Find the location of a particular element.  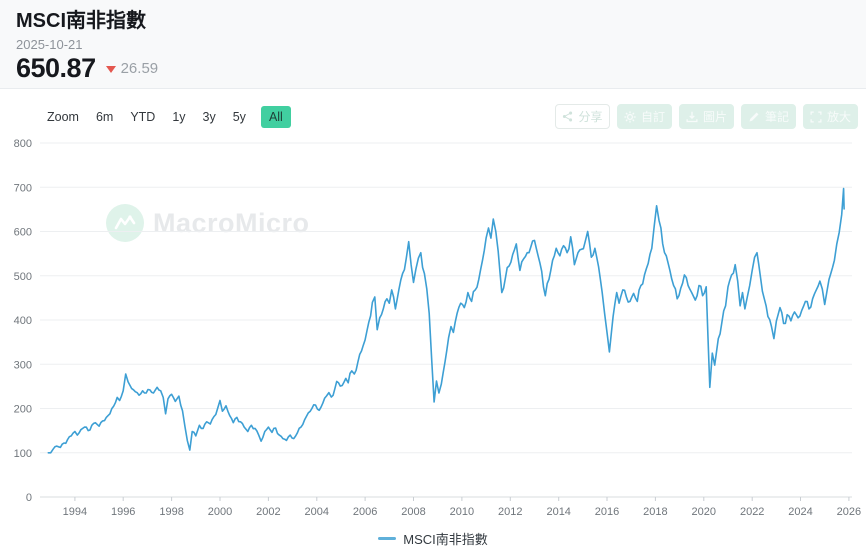

price-row: 650.87 26.59 is located at coordinates (433, 68).